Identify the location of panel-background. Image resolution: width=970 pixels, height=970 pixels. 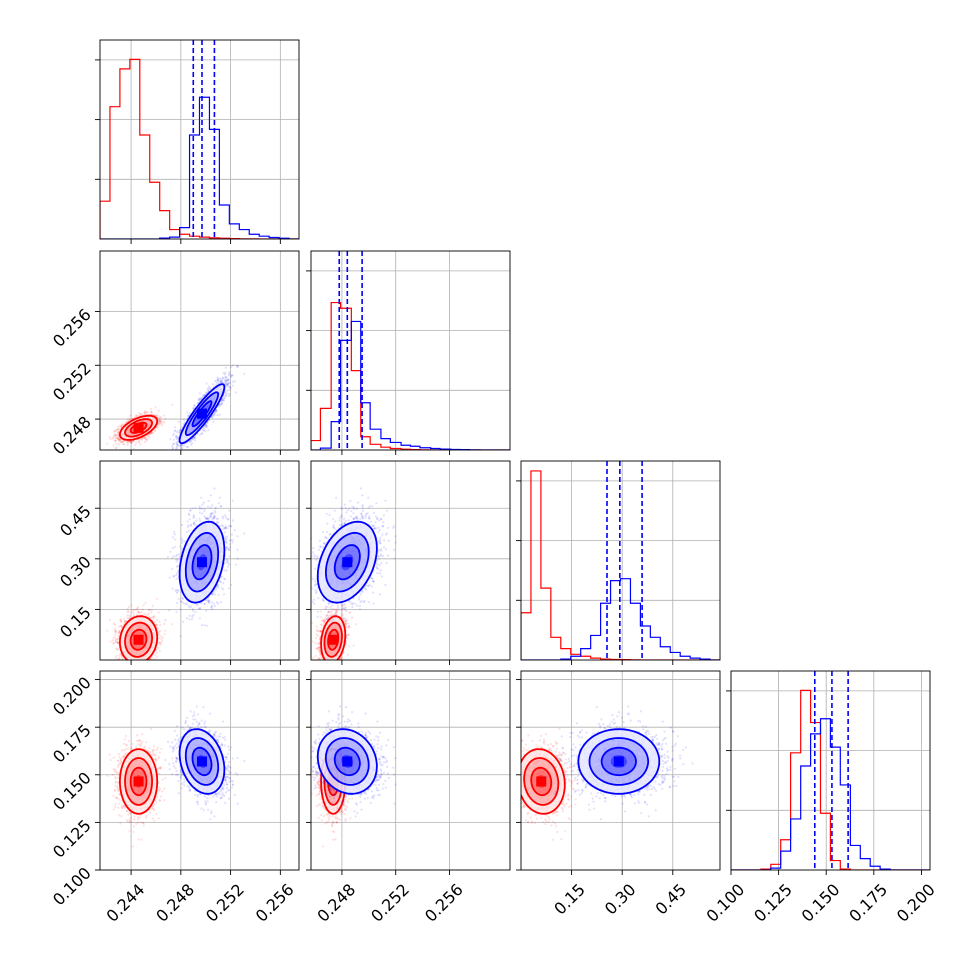
(199, 139).